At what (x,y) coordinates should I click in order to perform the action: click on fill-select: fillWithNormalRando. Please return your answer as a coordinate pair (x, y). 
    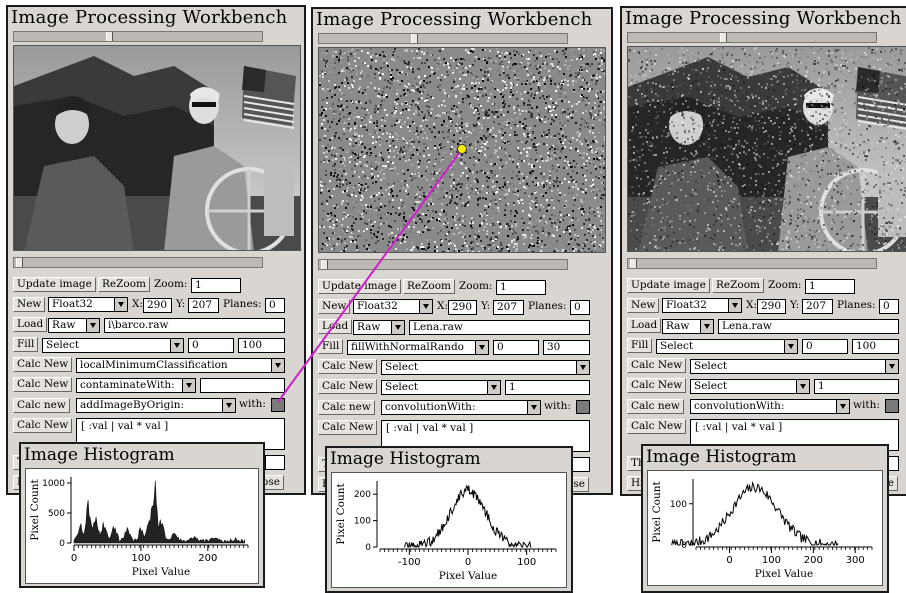
    Looking at the image, I should click on (418, 347).